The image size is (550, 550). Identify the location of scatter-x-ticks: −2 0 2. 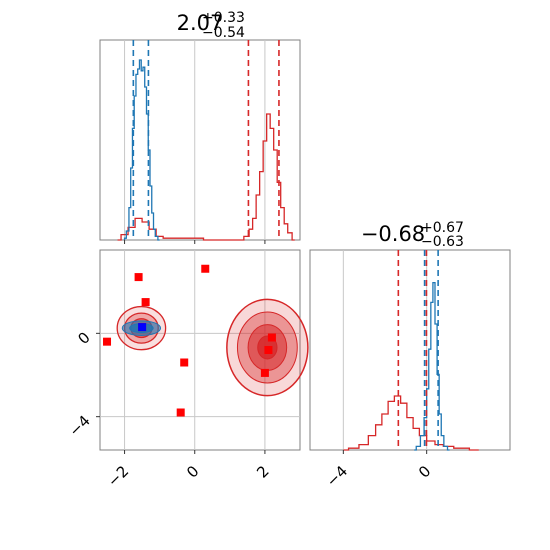
(188, 470).